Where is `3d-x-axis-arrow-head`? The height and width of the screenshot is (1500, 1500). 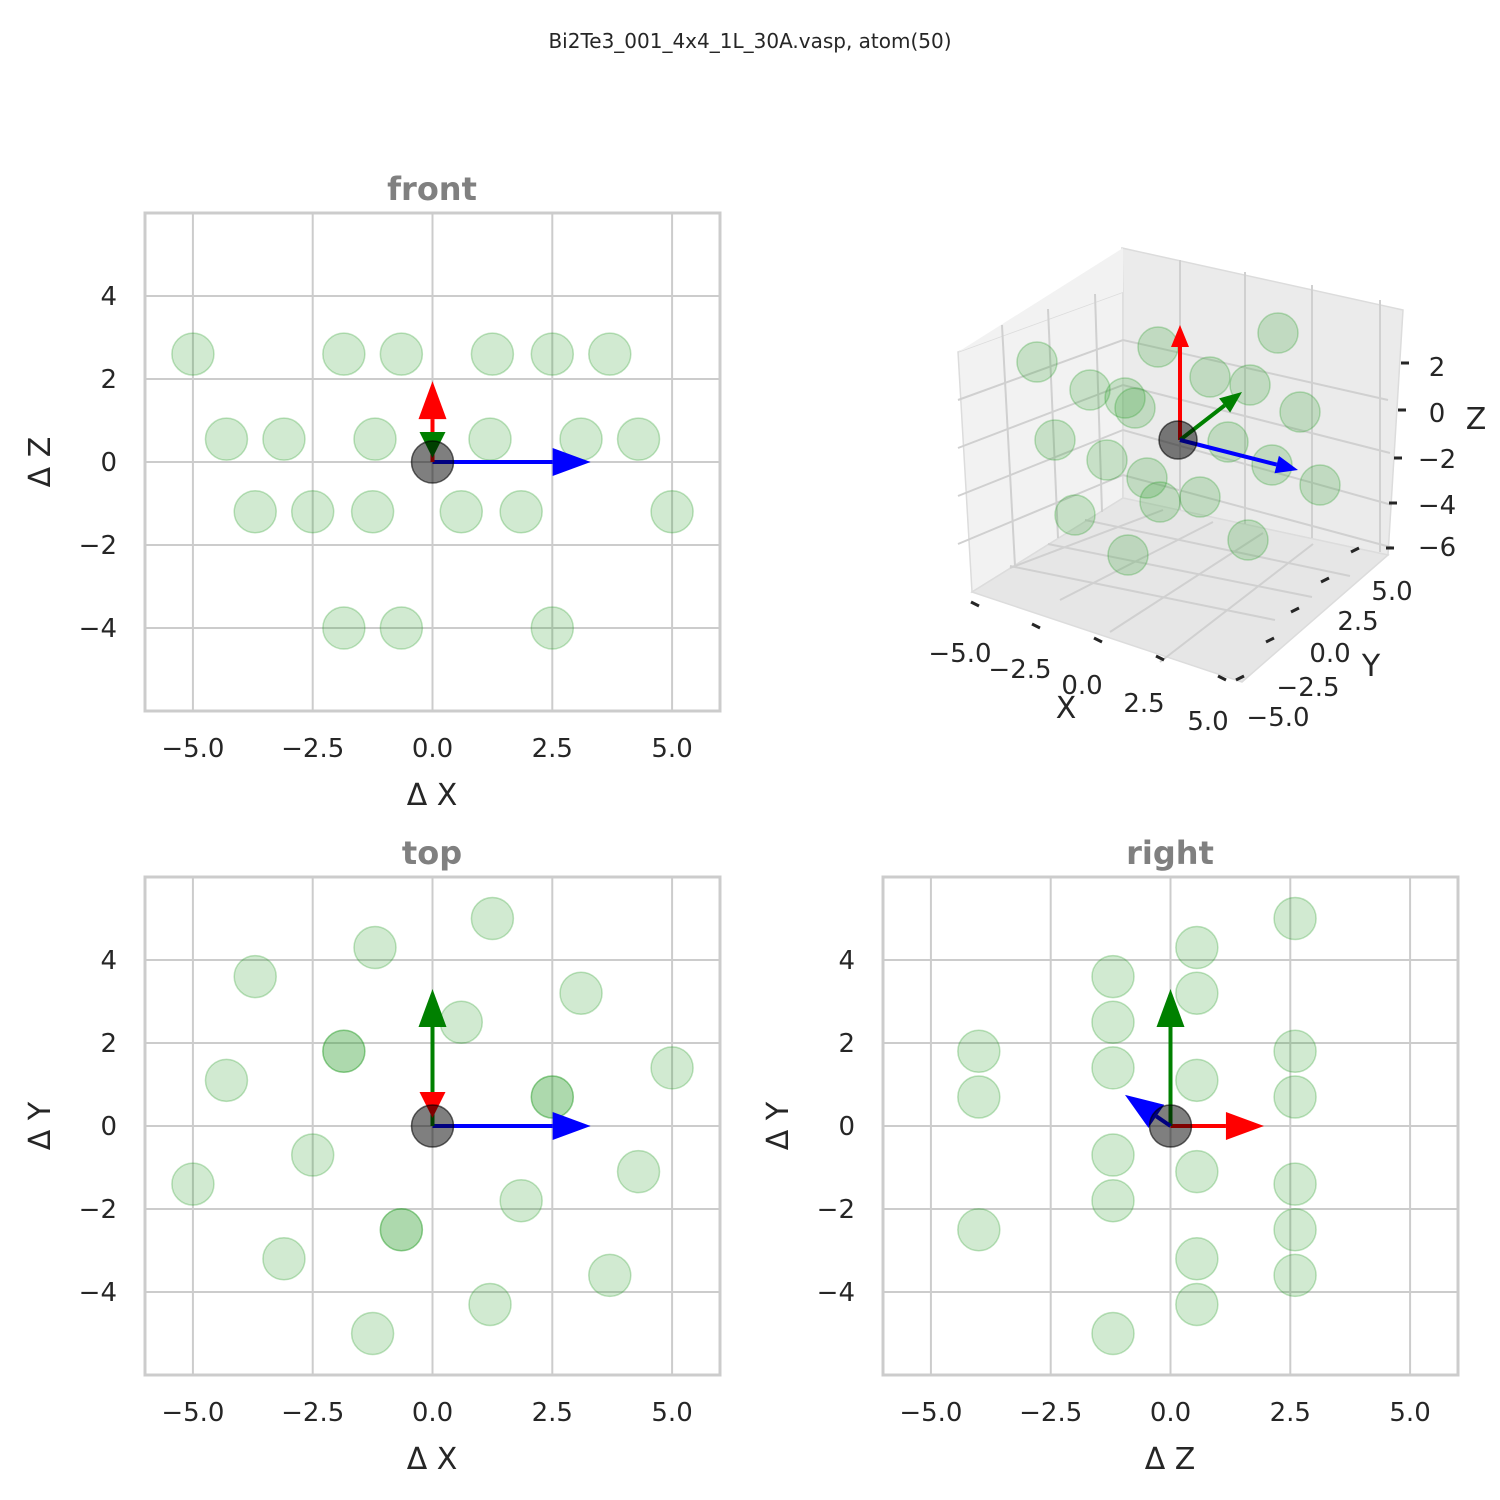 3d-x-axis-arrow-head is located at coordinates (1286, 464).